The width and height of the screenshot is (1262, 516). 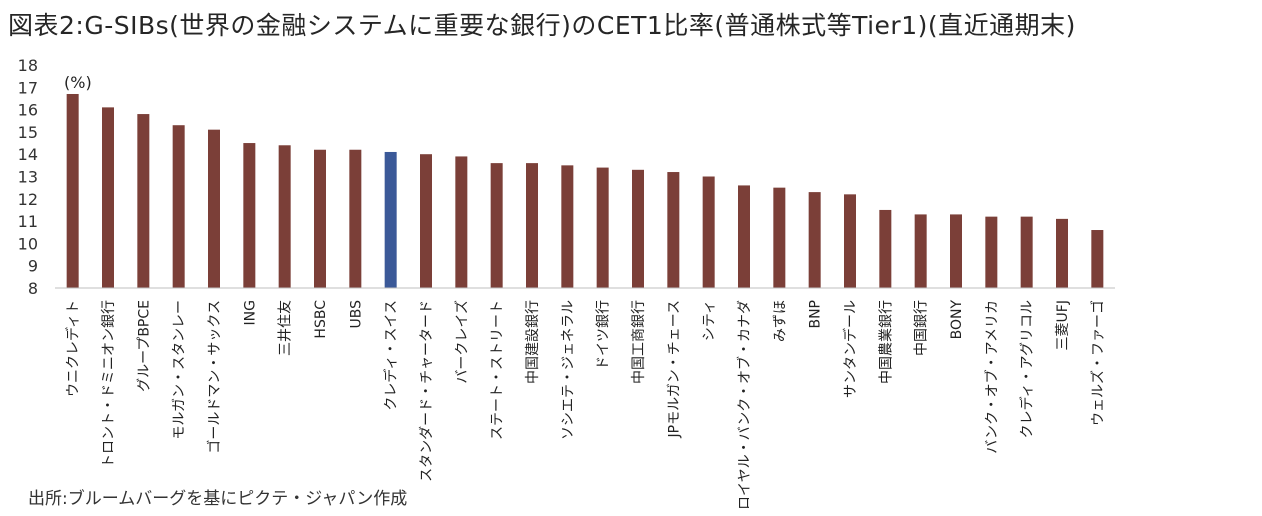 What do you see at coordinates (28, 87) in the screenshot?
I see `y-tick-label: 17` at bounding box center [28, 87].